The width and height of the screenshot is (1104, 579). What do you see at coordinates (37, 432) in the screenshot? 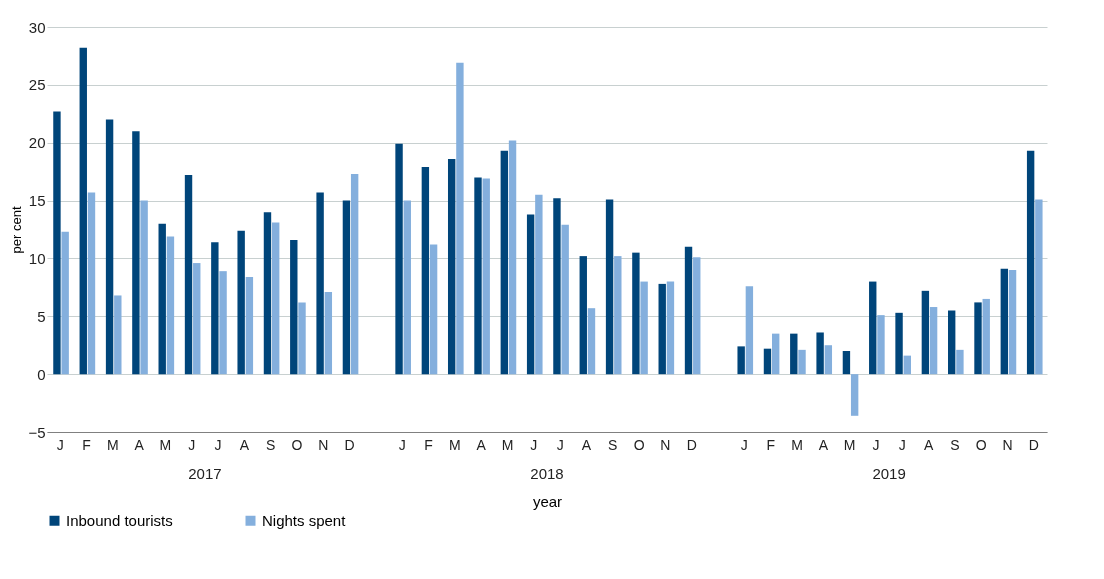
I see `y-tick-label: −5` at bounding box center [37, 432].